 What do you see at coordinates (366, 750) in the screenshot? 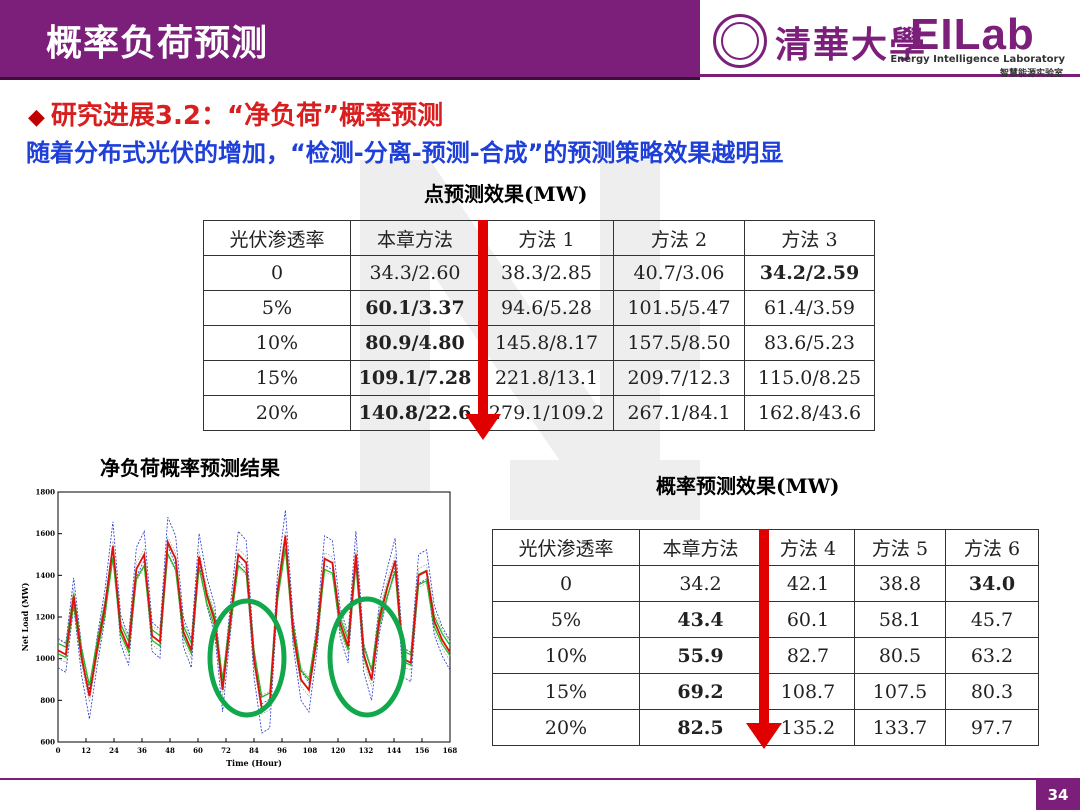
I see `x-tick-label: 132` at bounding box center [366, 750].